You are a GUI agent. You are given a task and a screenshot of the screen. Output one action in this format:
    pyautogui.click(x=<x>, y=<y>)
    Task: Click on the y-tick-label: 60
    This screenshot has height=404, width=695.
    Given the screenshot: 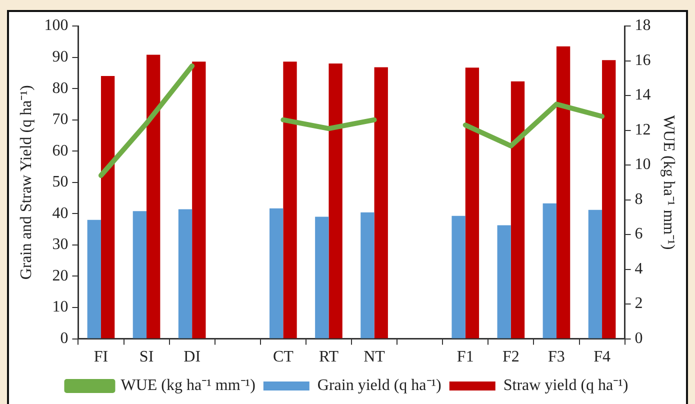 What is the action you would take?
    pyautogui.click(x=60, y=151)
    